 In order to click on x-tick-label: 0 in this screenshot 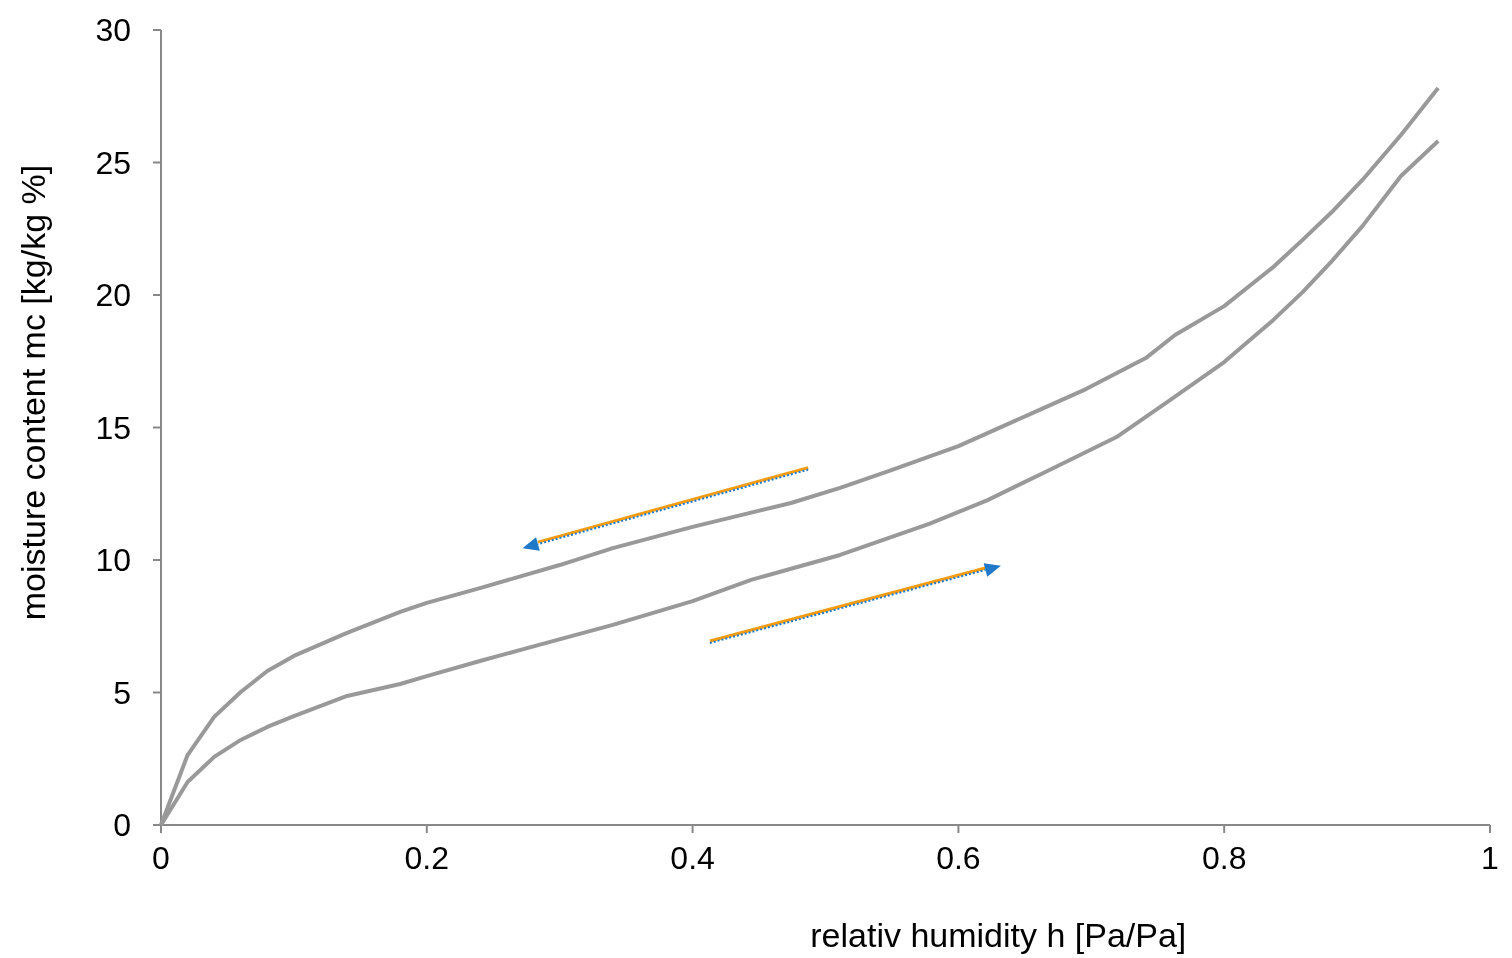, I will do `click(161, 858)`.